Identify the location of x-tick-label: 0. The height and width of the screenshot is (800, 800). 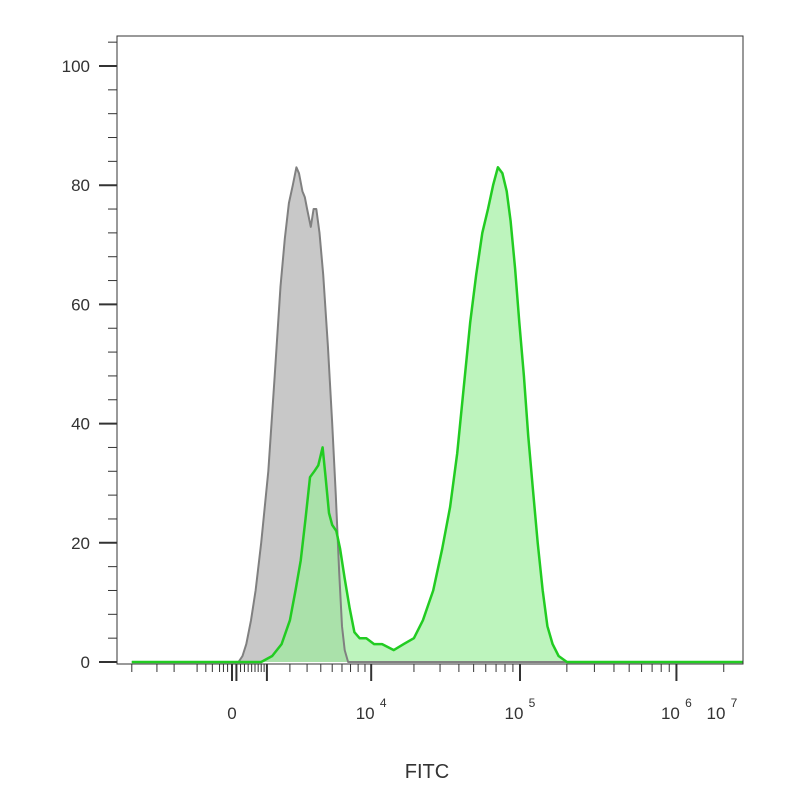
(231, 713).